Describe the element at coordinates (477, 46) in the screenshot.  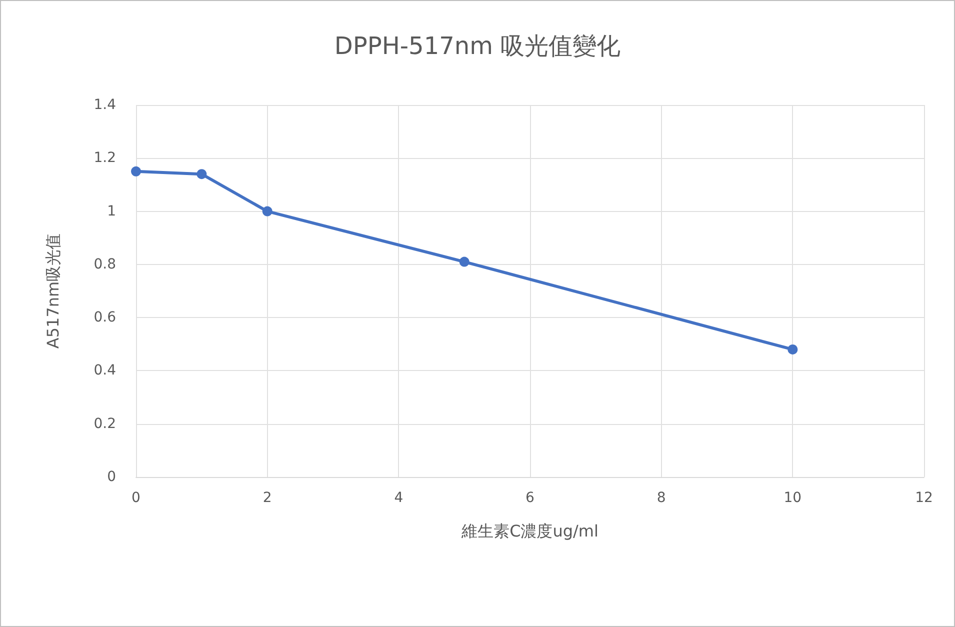
I see `chart-title: DPPH-517nm 吸光值變化` at that location.